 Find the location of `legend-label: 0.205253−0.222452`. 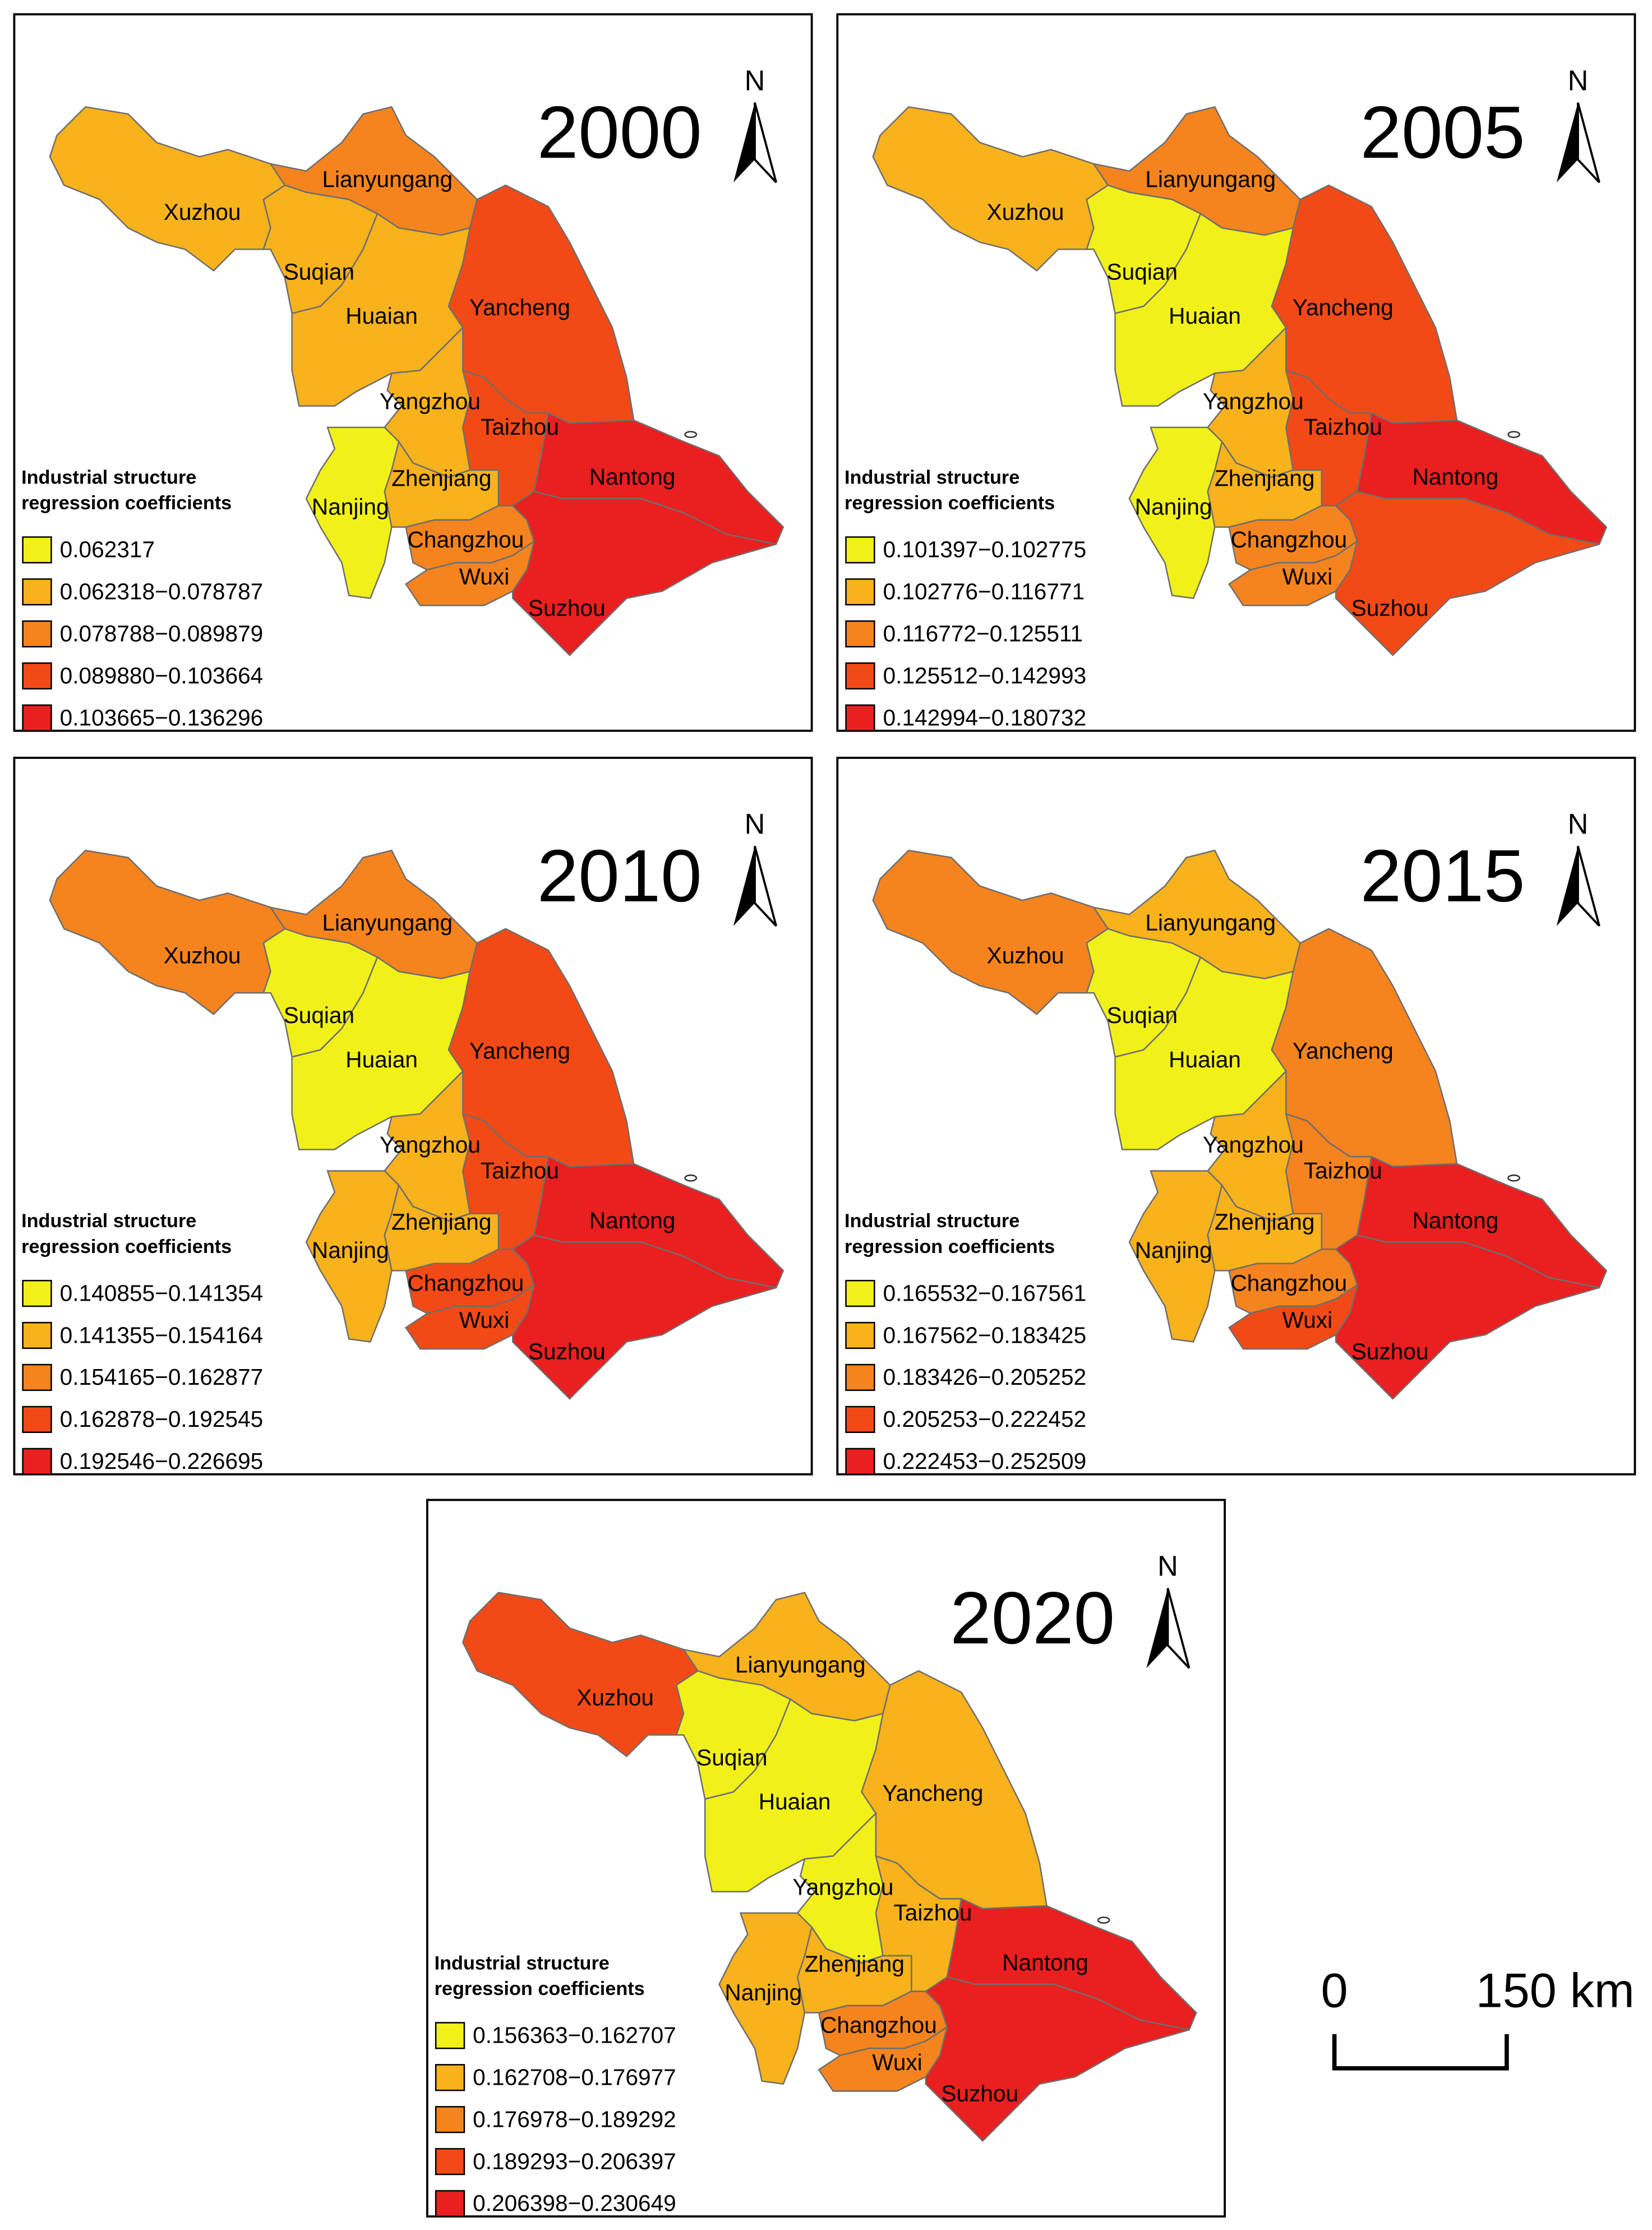

legend-label: 0.205253−0.222452 is located at coordinates (985, 1419).